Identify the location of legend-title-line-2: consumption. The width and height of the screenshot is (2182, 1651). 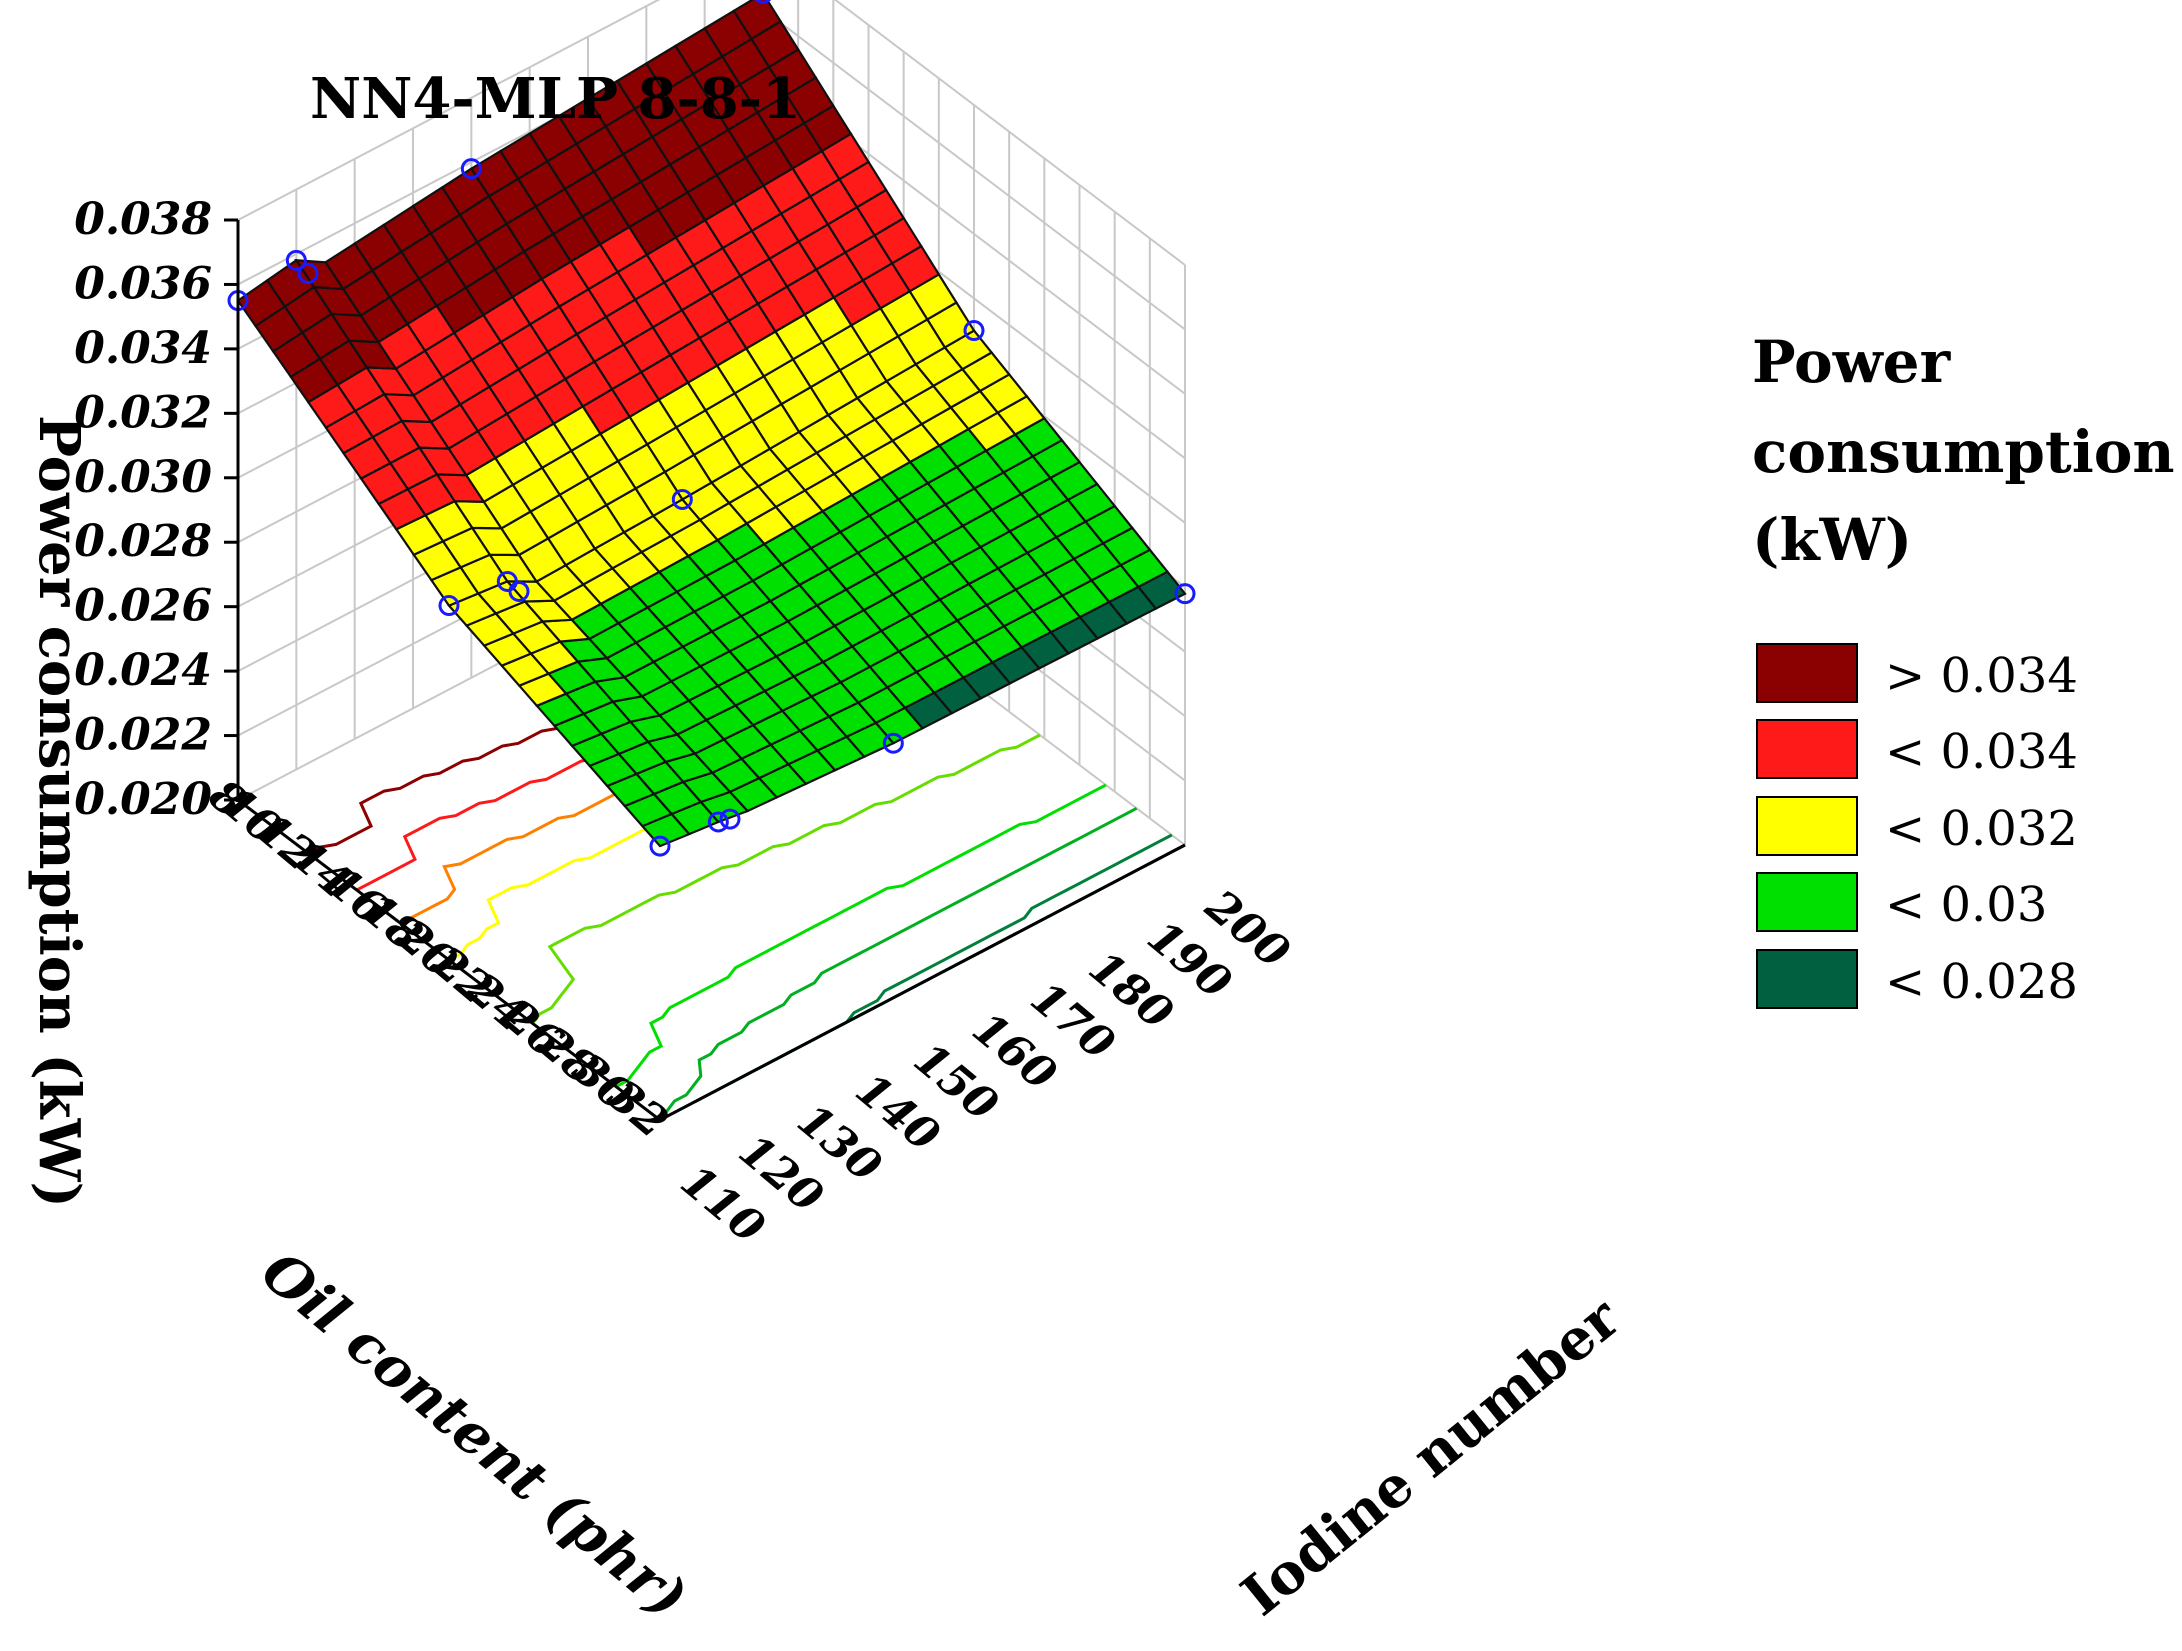
(1963, 452).